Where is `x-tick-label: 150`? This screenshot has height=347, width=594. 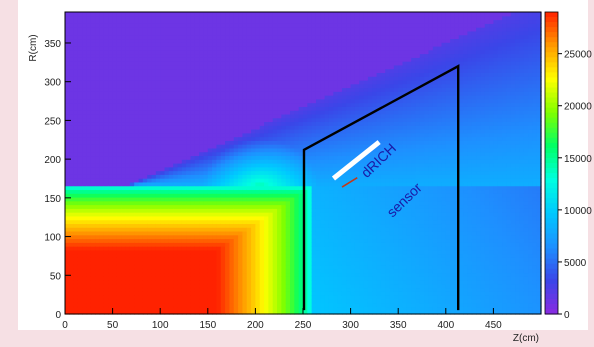 x-tick-label: 150 is located at coordinates (207, 325).